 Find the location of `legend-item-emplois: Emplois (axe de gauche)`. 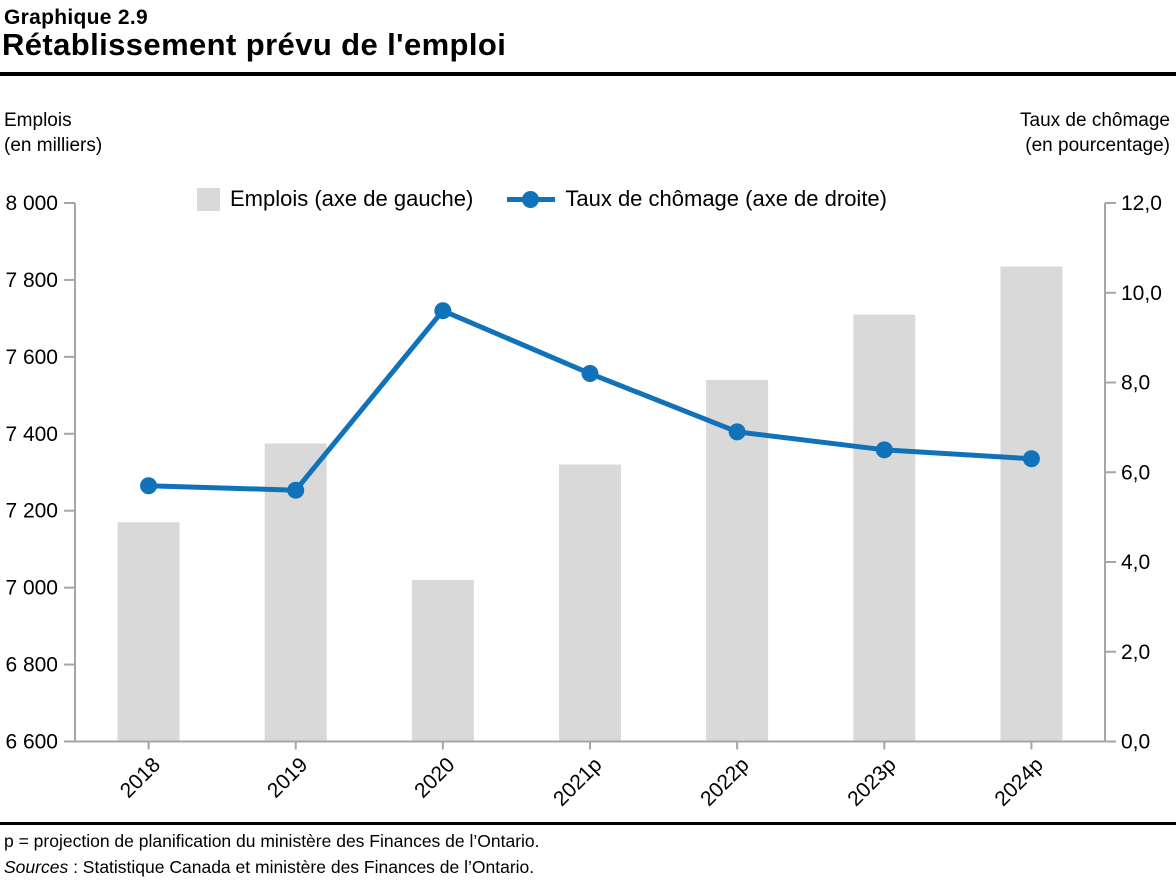

legend-item-emplois: Emplois (axe de gauche) is located at coordinates (335, 199).